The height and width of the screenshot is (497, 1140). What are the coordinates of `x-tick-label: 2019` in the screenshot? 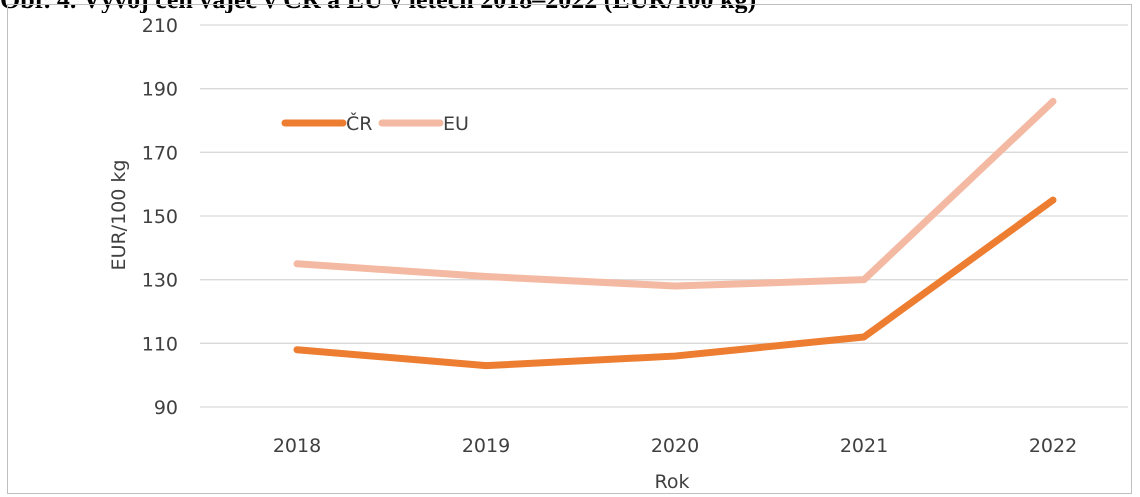 It's located at (486, 446).